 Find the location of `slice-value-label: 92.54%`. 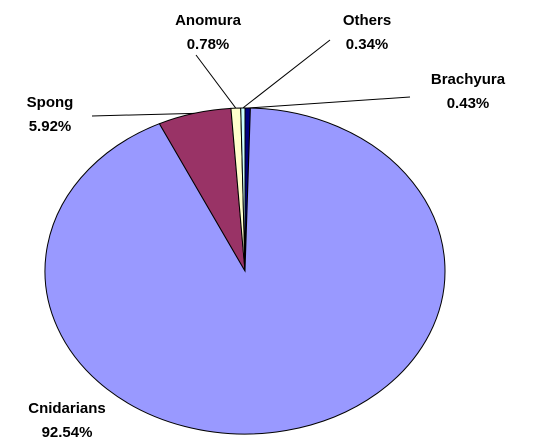

slice-value-label: 92.54% is located at coordinates (67, 432).